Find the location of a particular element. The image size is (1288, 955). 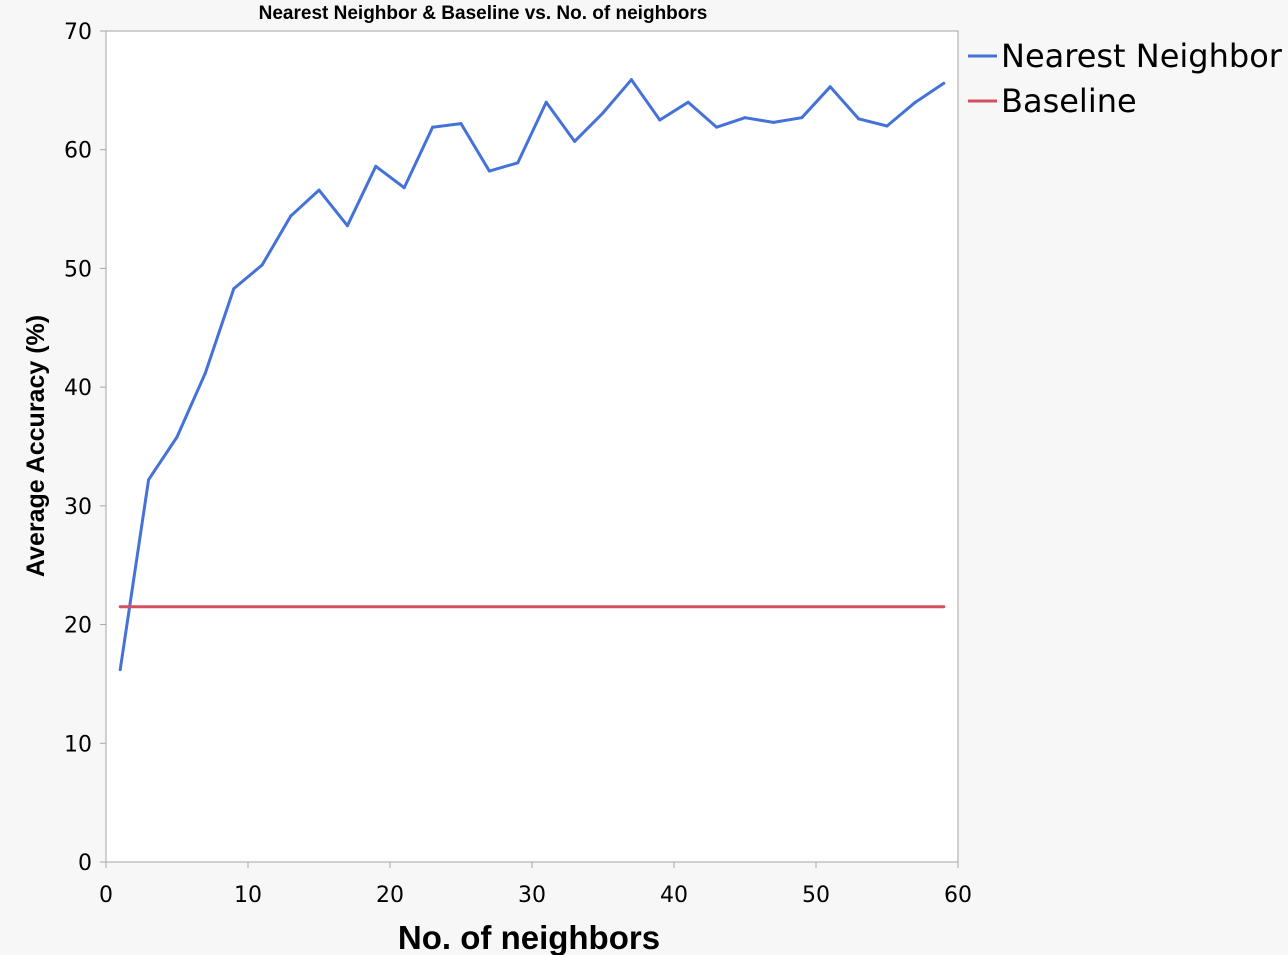

x-axis: 0 10 20 30 40 50 60 is located at coordinates (535, 885).